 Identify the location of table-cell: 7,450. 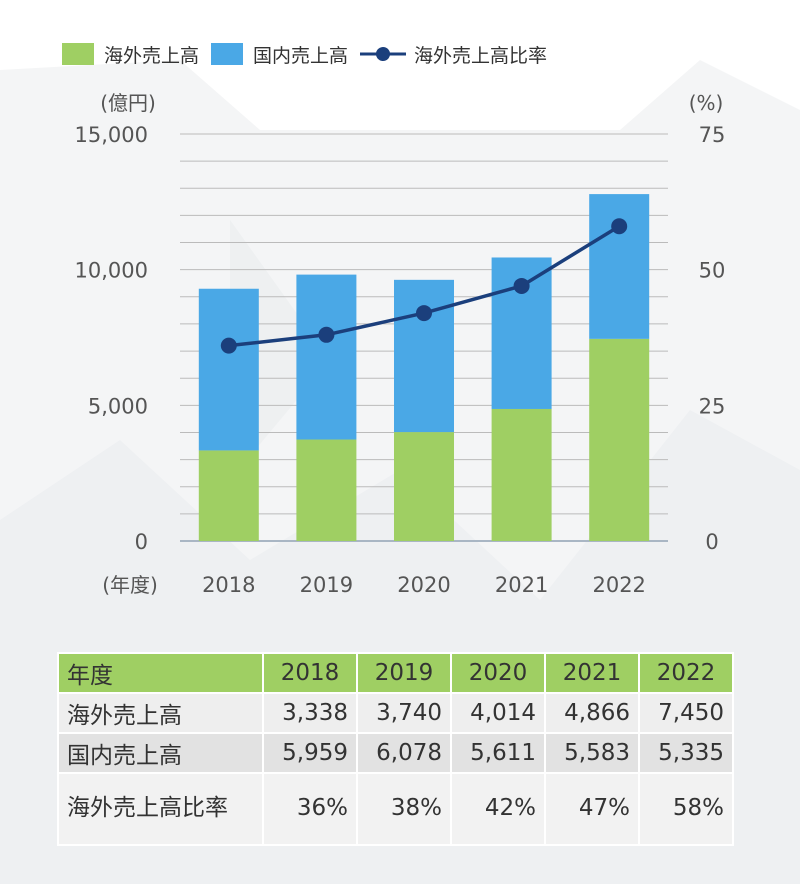
(686, 713).